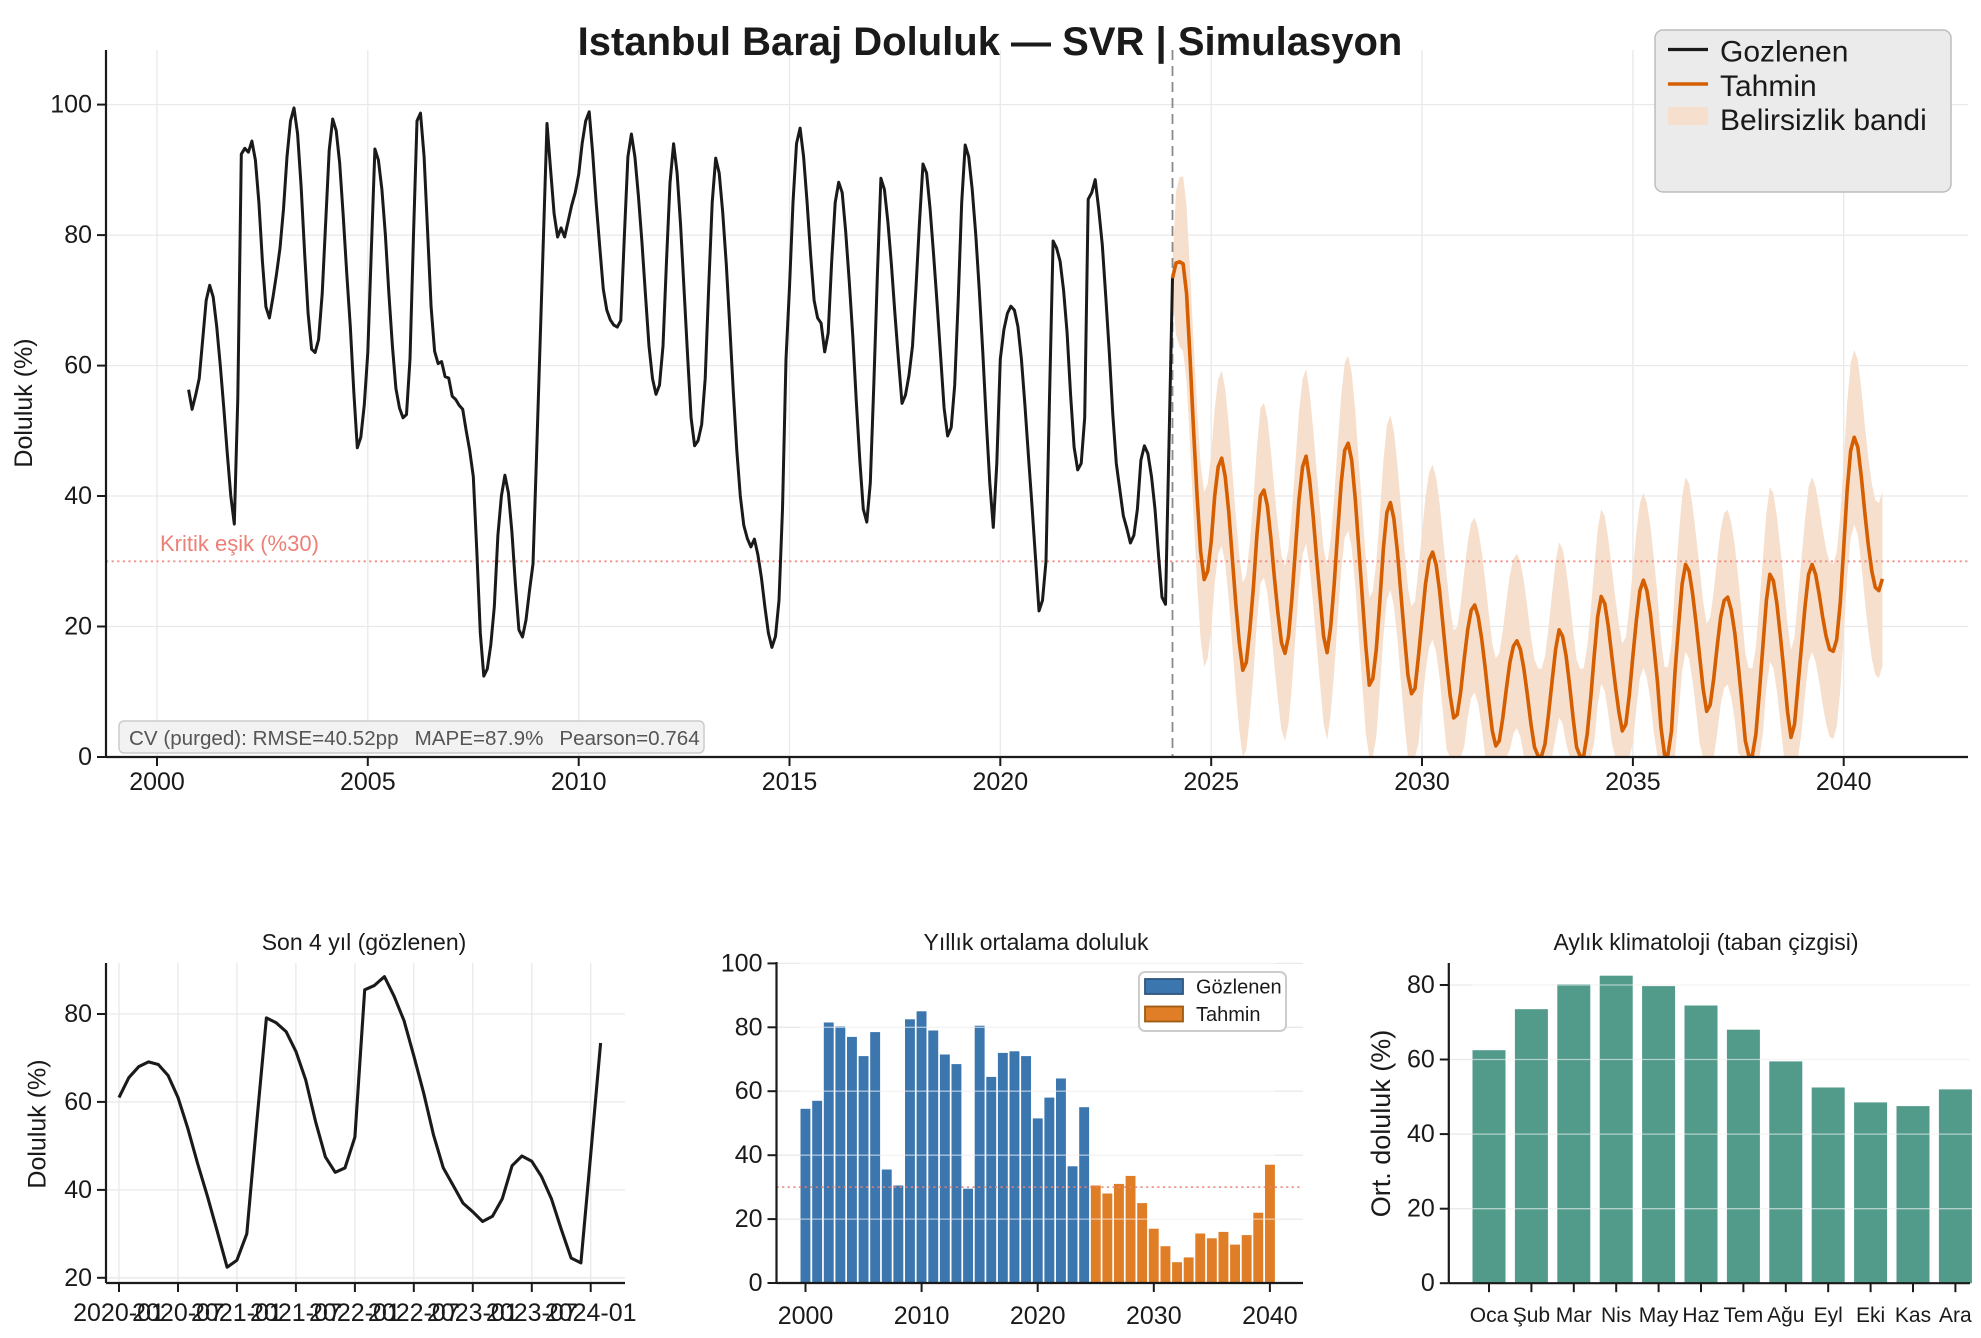 This screenshot has height=1338, width=1981. Describe the element at coordinates (364, 942) in the screenshot. I see `svg-text: Son 4 yıl (gözlenen)` at that location.